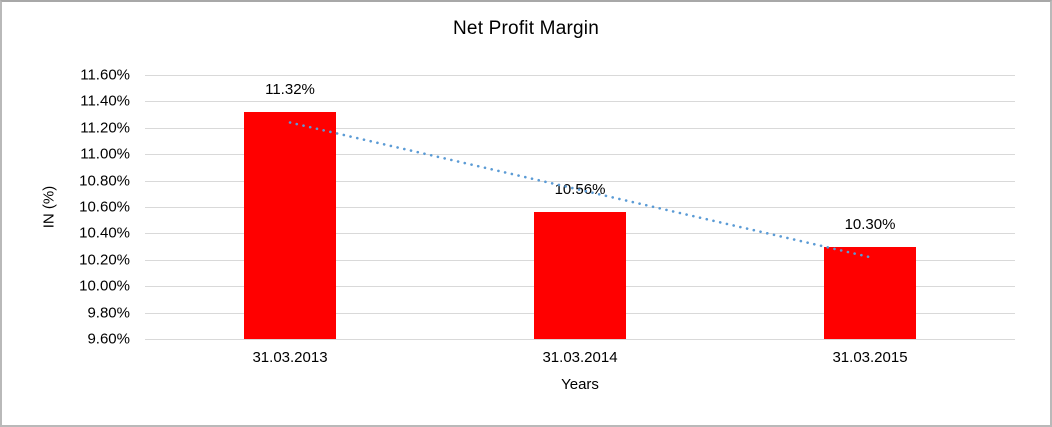 This screenshot has width=1052, height=427. I want to click on y-tick-label: 10.00%, so click(104, 286).